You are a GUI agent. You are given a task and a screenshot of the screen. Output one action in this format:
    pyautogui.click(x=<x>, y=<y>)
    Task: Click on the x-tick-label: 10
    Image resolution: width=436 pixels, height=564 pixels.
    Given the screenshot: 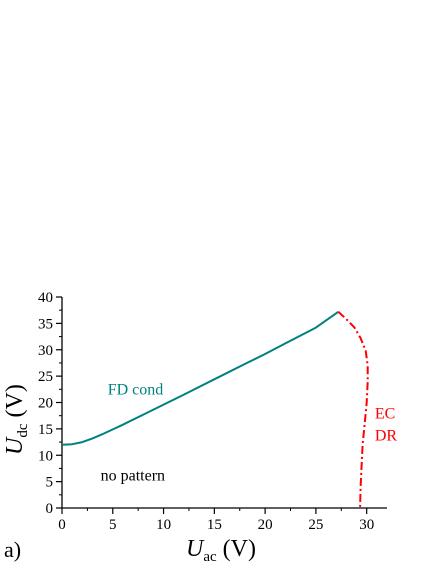 What is the action you would take?
    pyautogui.click(x=163, y=525)
    